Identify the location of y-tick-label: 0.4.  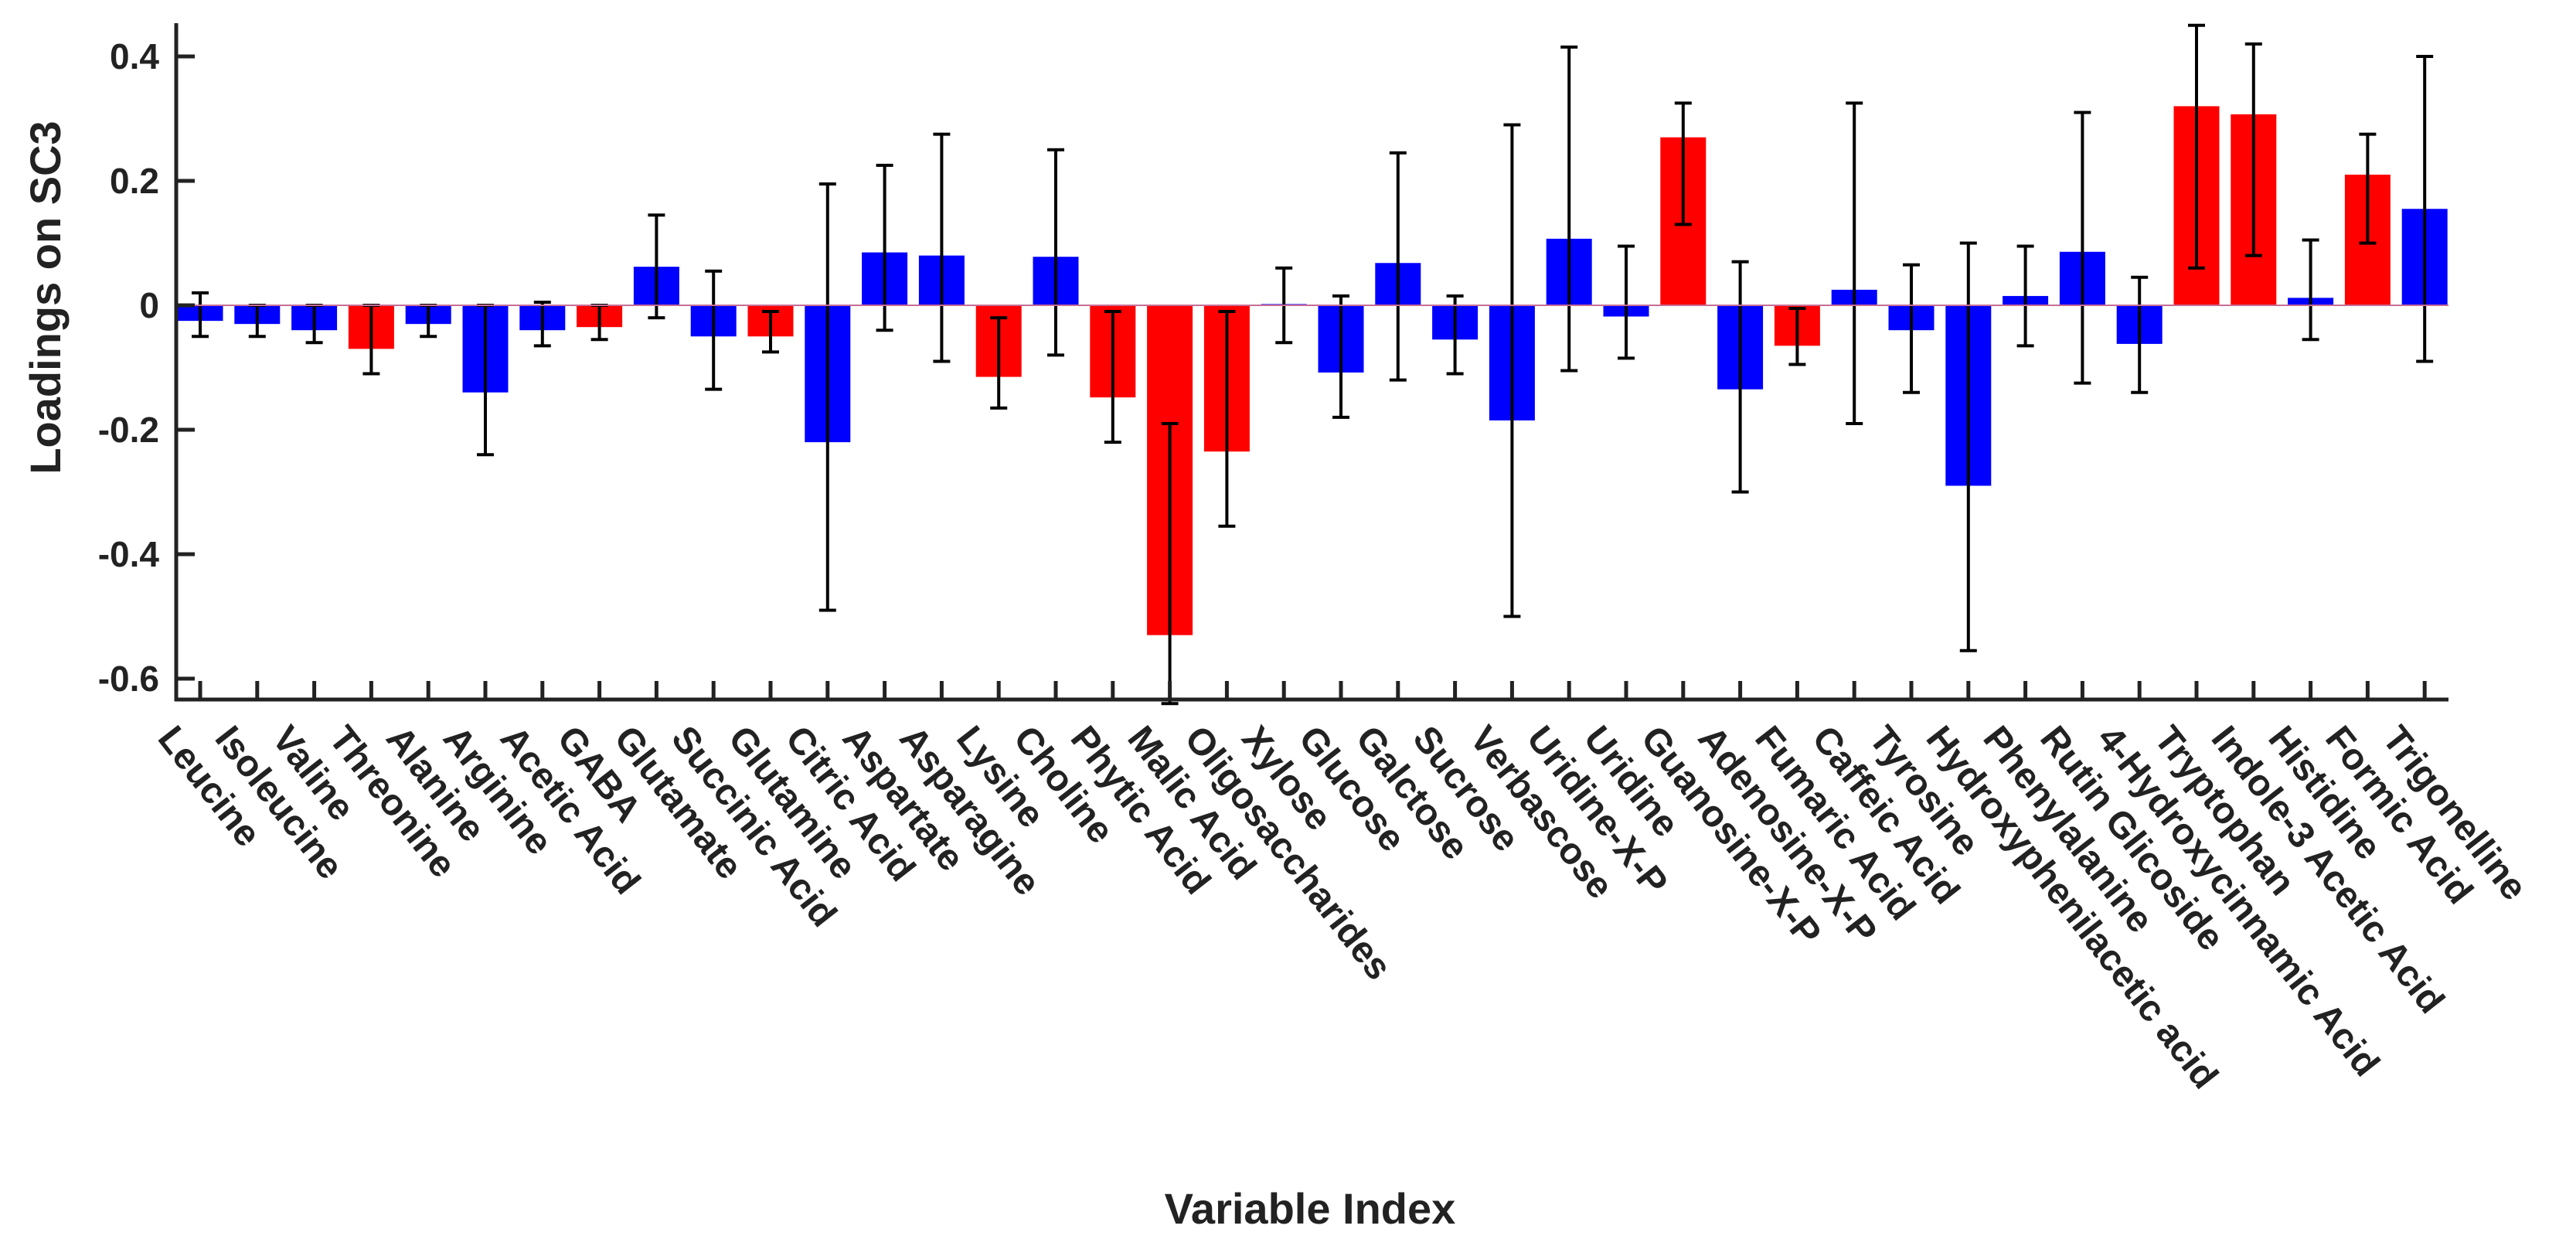
(134, 56).